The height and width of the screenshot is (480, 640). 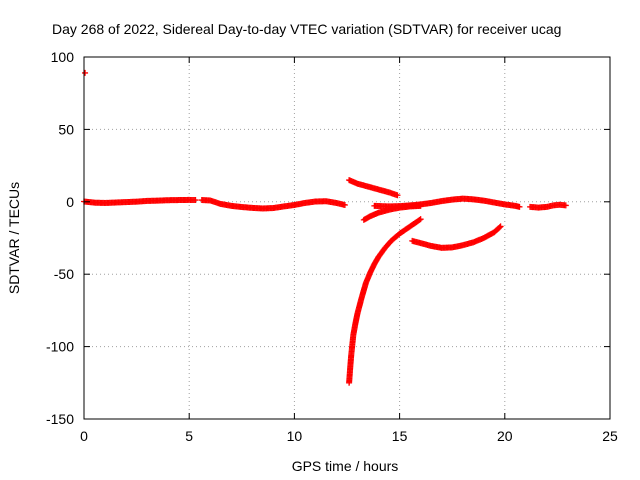 I want to click on y-tick-label: 0, so click(x=70, y=202).